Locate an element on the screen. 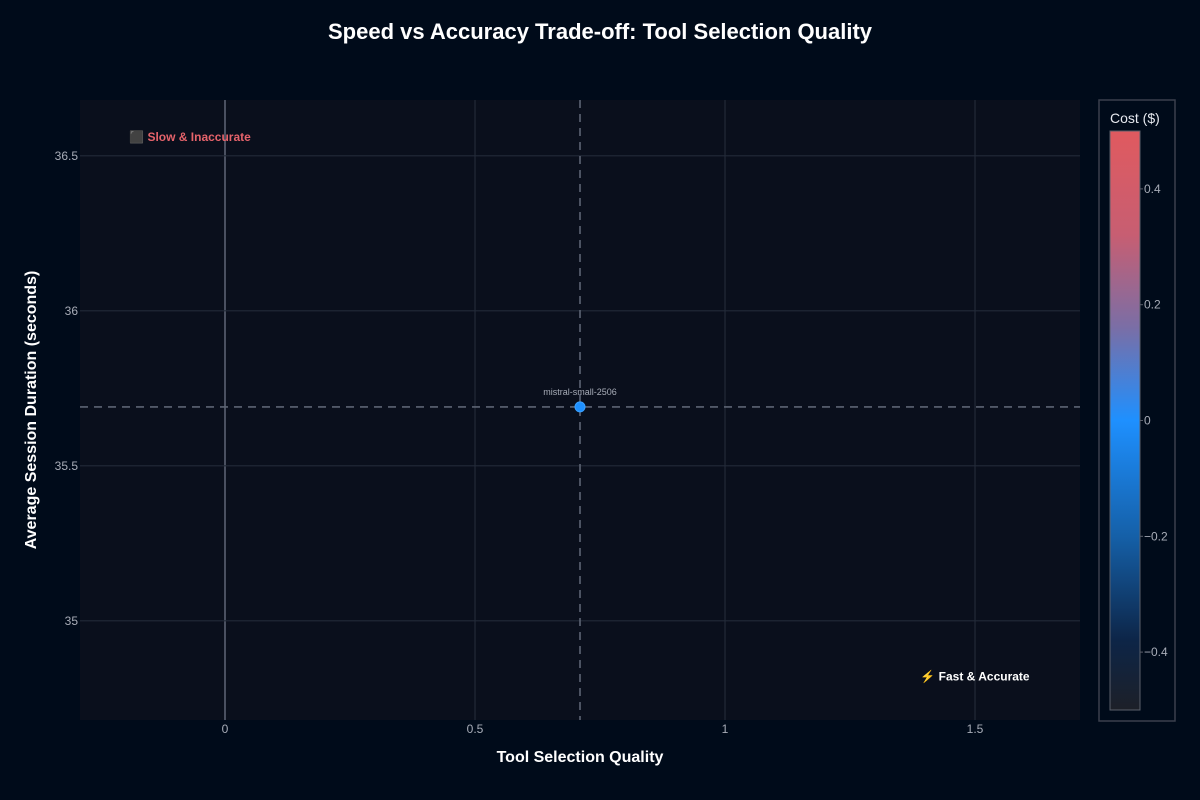 This screenshot has width=1200, height=800. data-points: mistral-small-2506 is located at coordinates (580, 400).